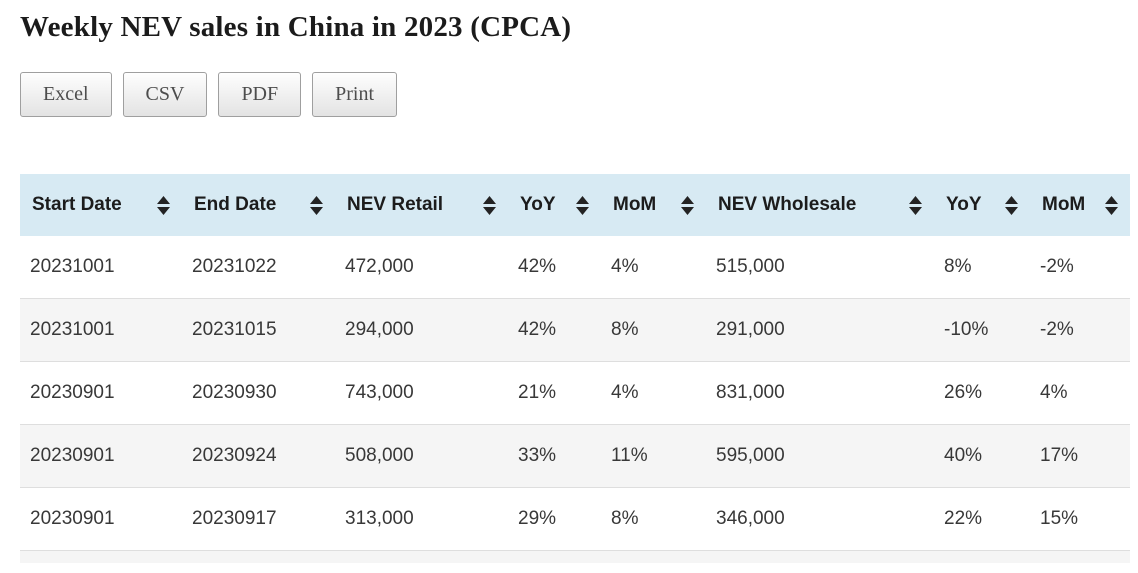 The image size is (1138, 573). Describe the element at coordinates (554, 393) in the screenshot. I see `table-cell: 21%` at that location.